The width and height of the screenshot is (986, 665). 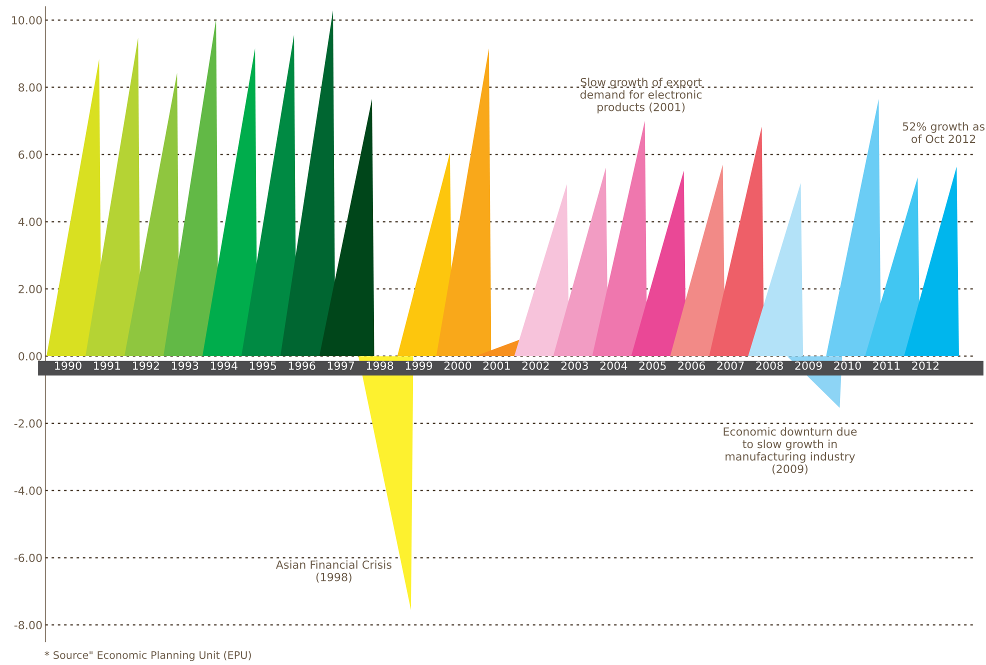 I want to click on x-tick-label: 1990, so click(x=68, y=365).